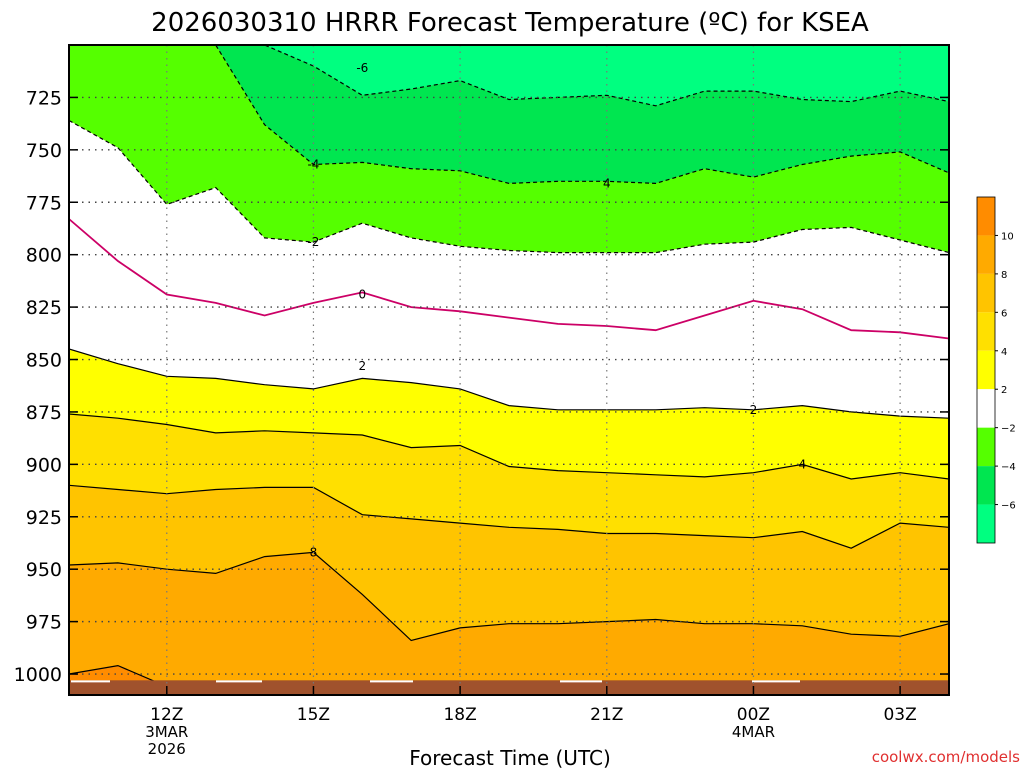 This screenshot has height=768, width=1024. What do you see at coordinates (44, 98) in the screenshot?
I see `y-tick-label-725: 725` at bounding box center [44, 98].